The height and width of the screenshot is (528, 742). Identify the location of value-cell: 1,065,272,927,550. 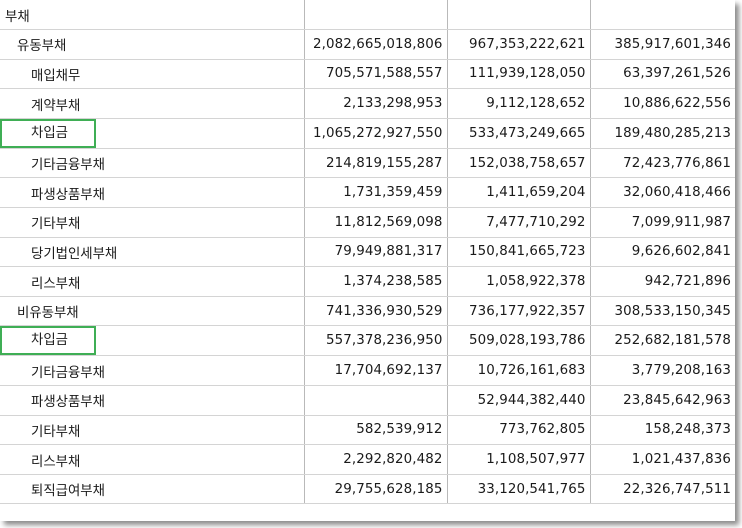
(376, 133).